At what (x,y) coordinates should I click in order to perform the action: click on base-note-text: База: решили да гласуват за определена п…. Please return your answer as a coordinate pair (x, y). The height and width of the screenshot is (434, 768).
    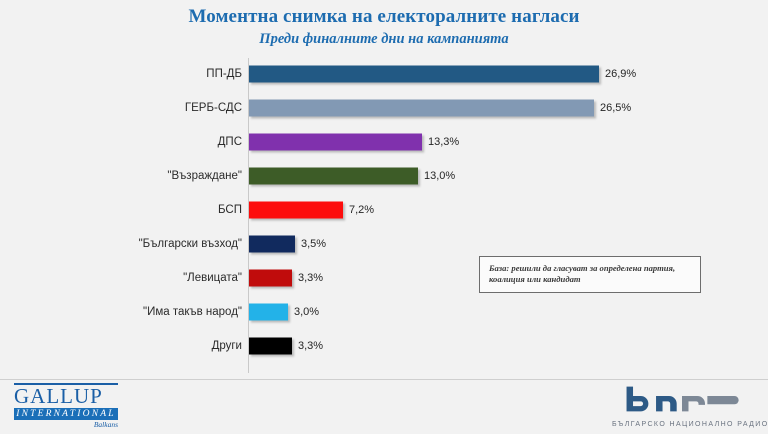
    Looking at the image, I should click on (590, 274).